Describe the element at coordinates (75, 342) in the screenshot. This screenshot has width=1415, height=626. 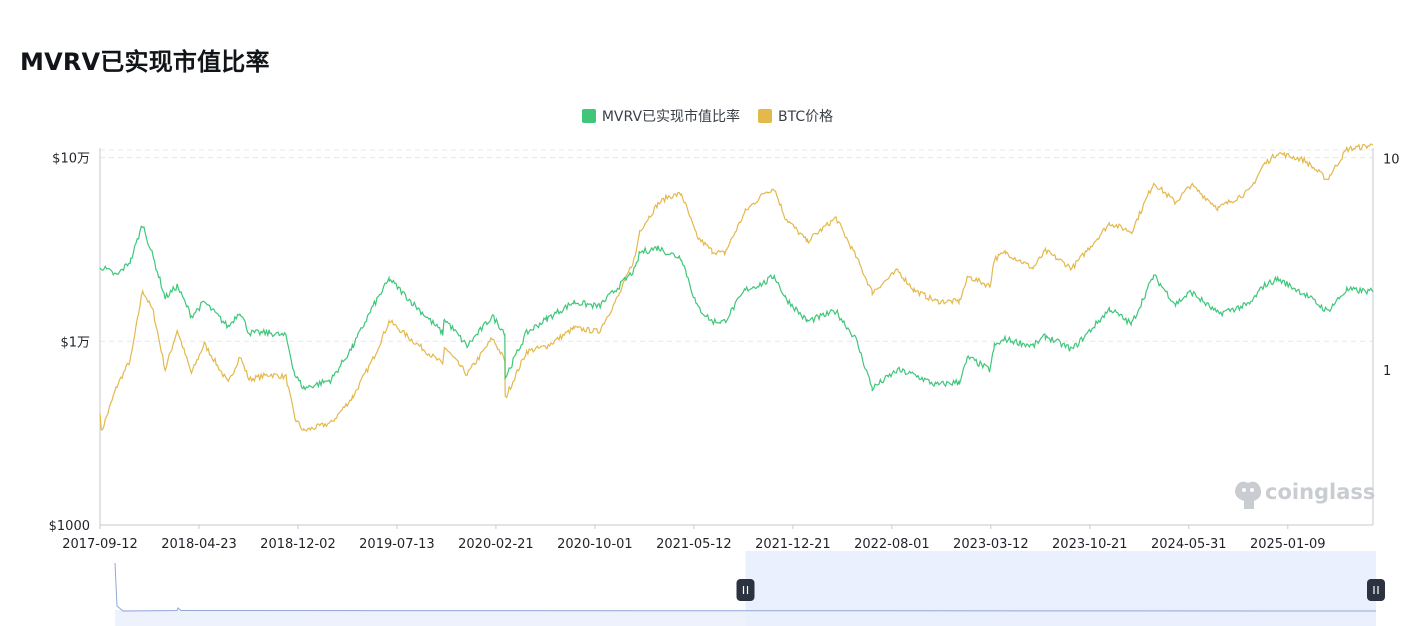
I see `y-left-tick-label: $1万` at that location.